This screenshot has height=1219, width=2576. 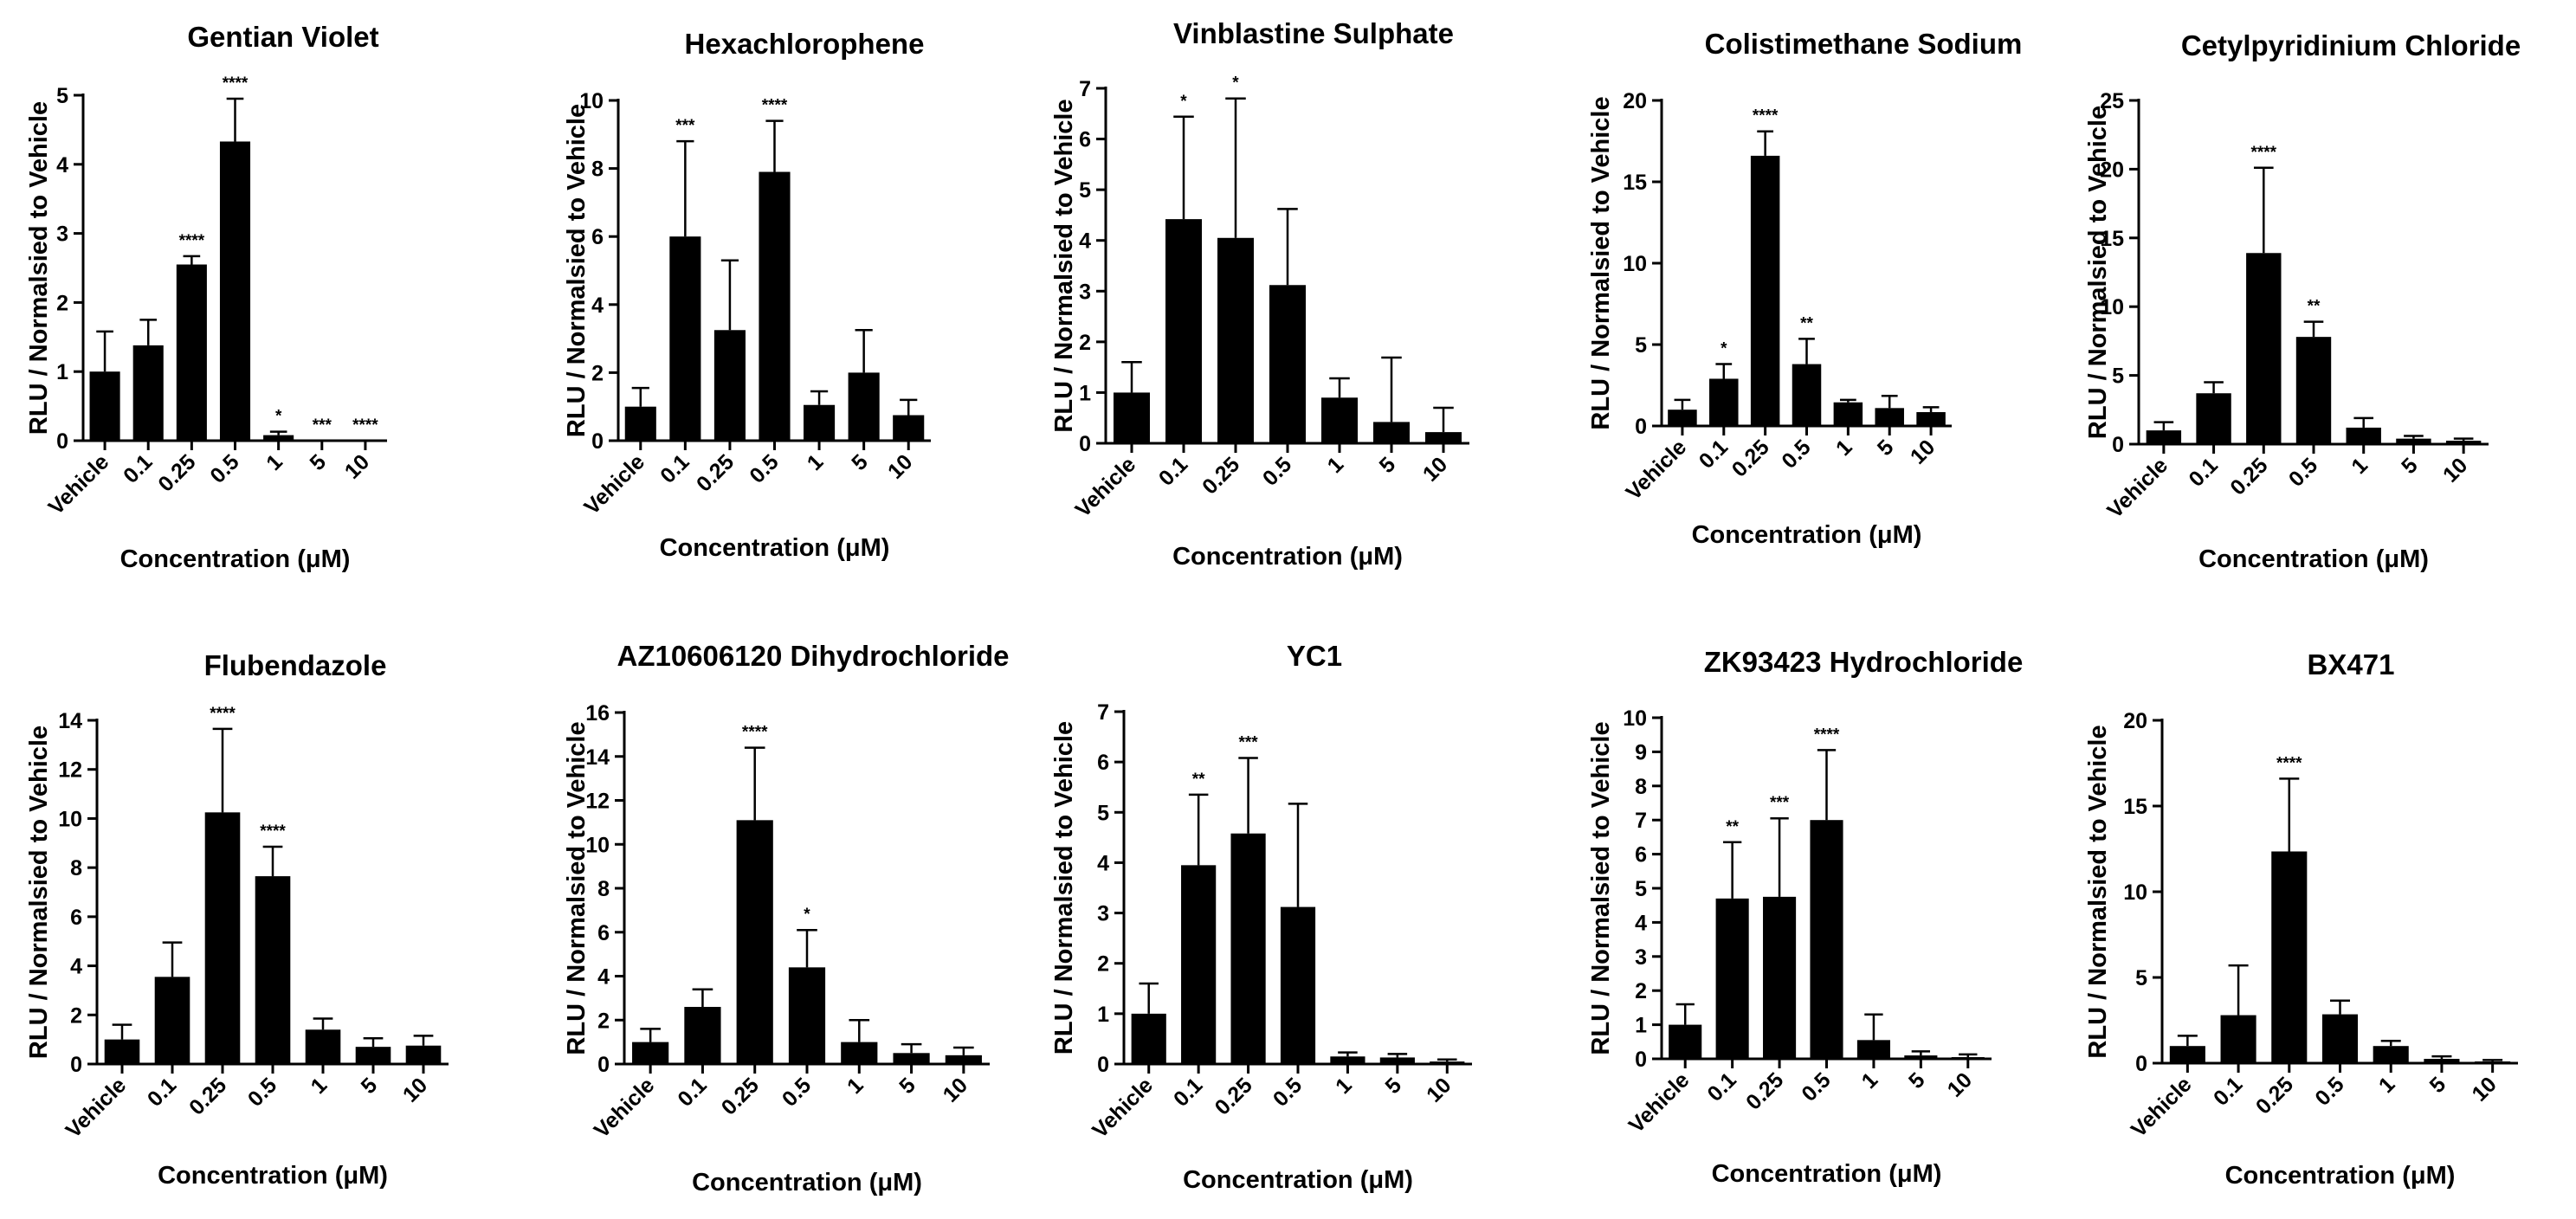 I want to click on y-tick-label: 2, so click(x=76, y=1016).